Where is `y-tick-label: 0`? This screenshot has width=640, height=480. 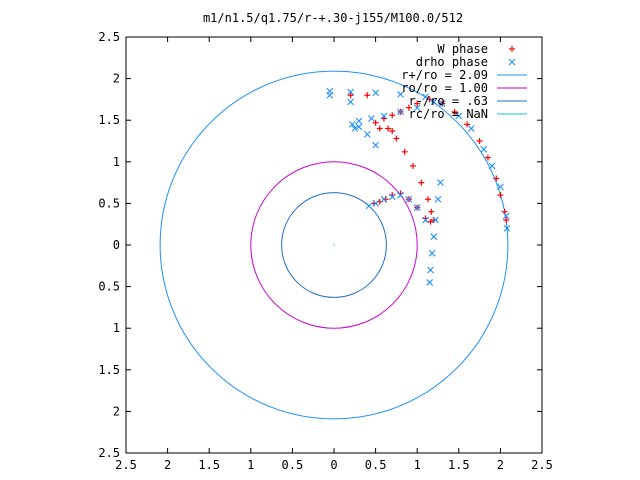
y-tick-label: 0 is located at coordinates (116, 245).